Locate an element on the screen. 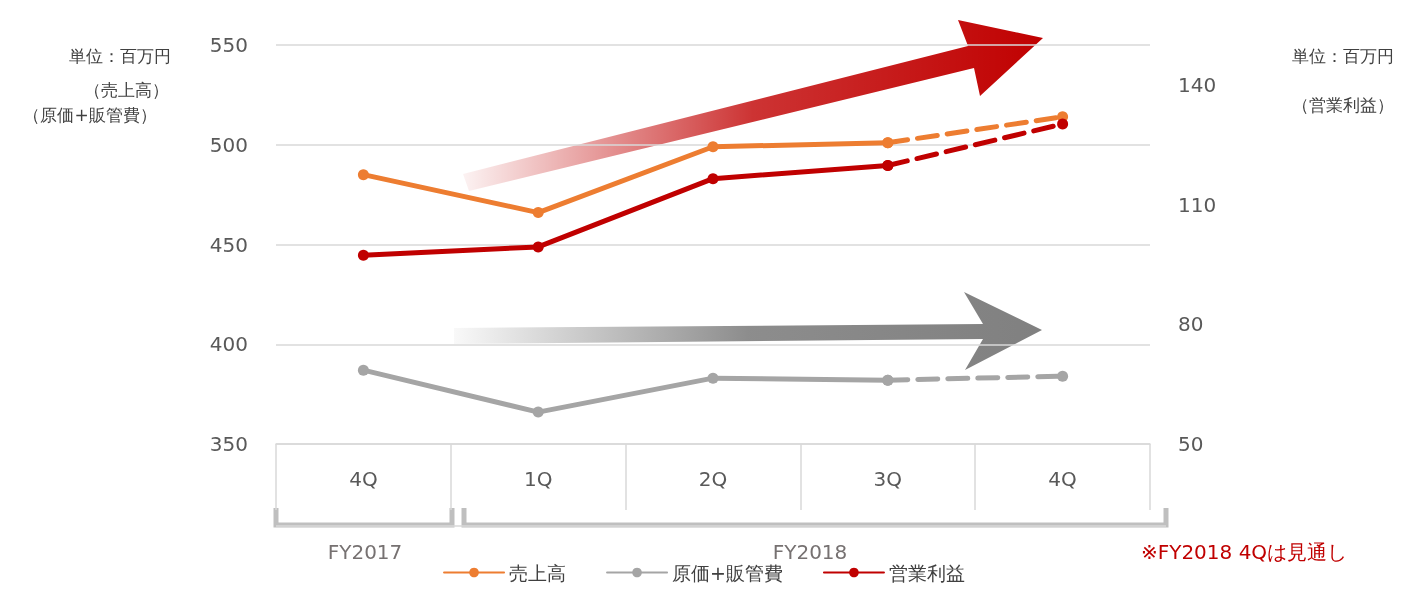 This screenshot has width=1408, height=595. y2-tick-label: 80 is located at coordinates (1191, 324).